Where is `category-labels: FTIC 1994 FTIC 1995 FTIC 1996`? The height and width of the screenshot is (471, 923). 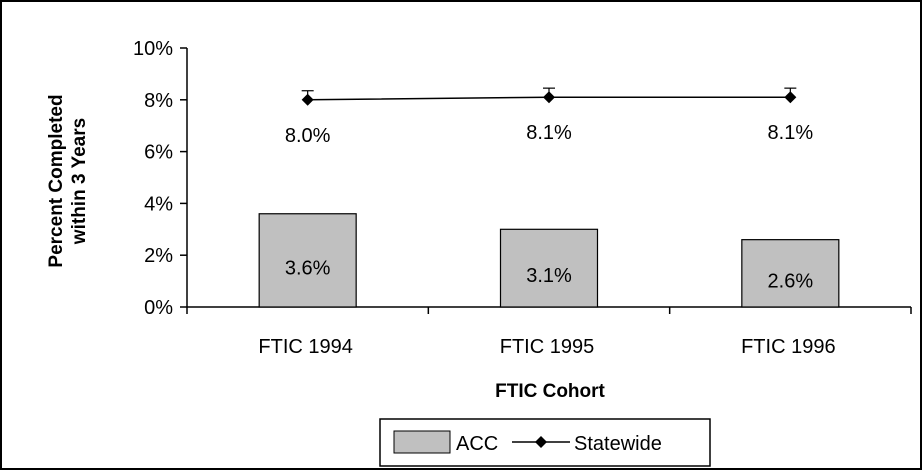 category-labels: FTIC 1994 FTIC 1995 FTIC 1996 is located at coordinates (546, 347).